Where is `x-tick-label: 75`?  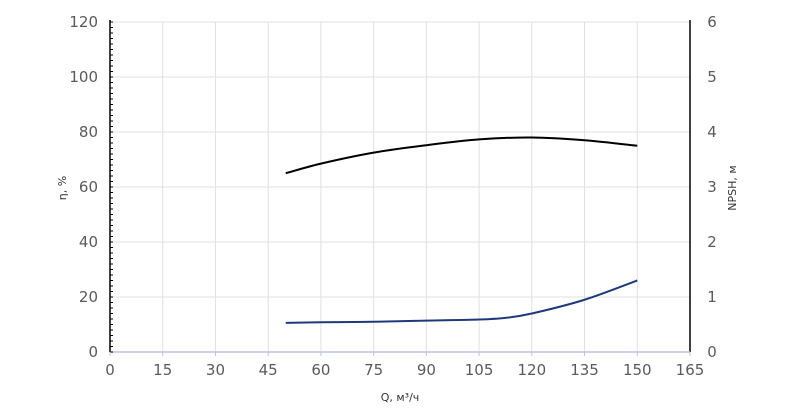
x-tick-label: 75 is located at coordinates (373, 370).